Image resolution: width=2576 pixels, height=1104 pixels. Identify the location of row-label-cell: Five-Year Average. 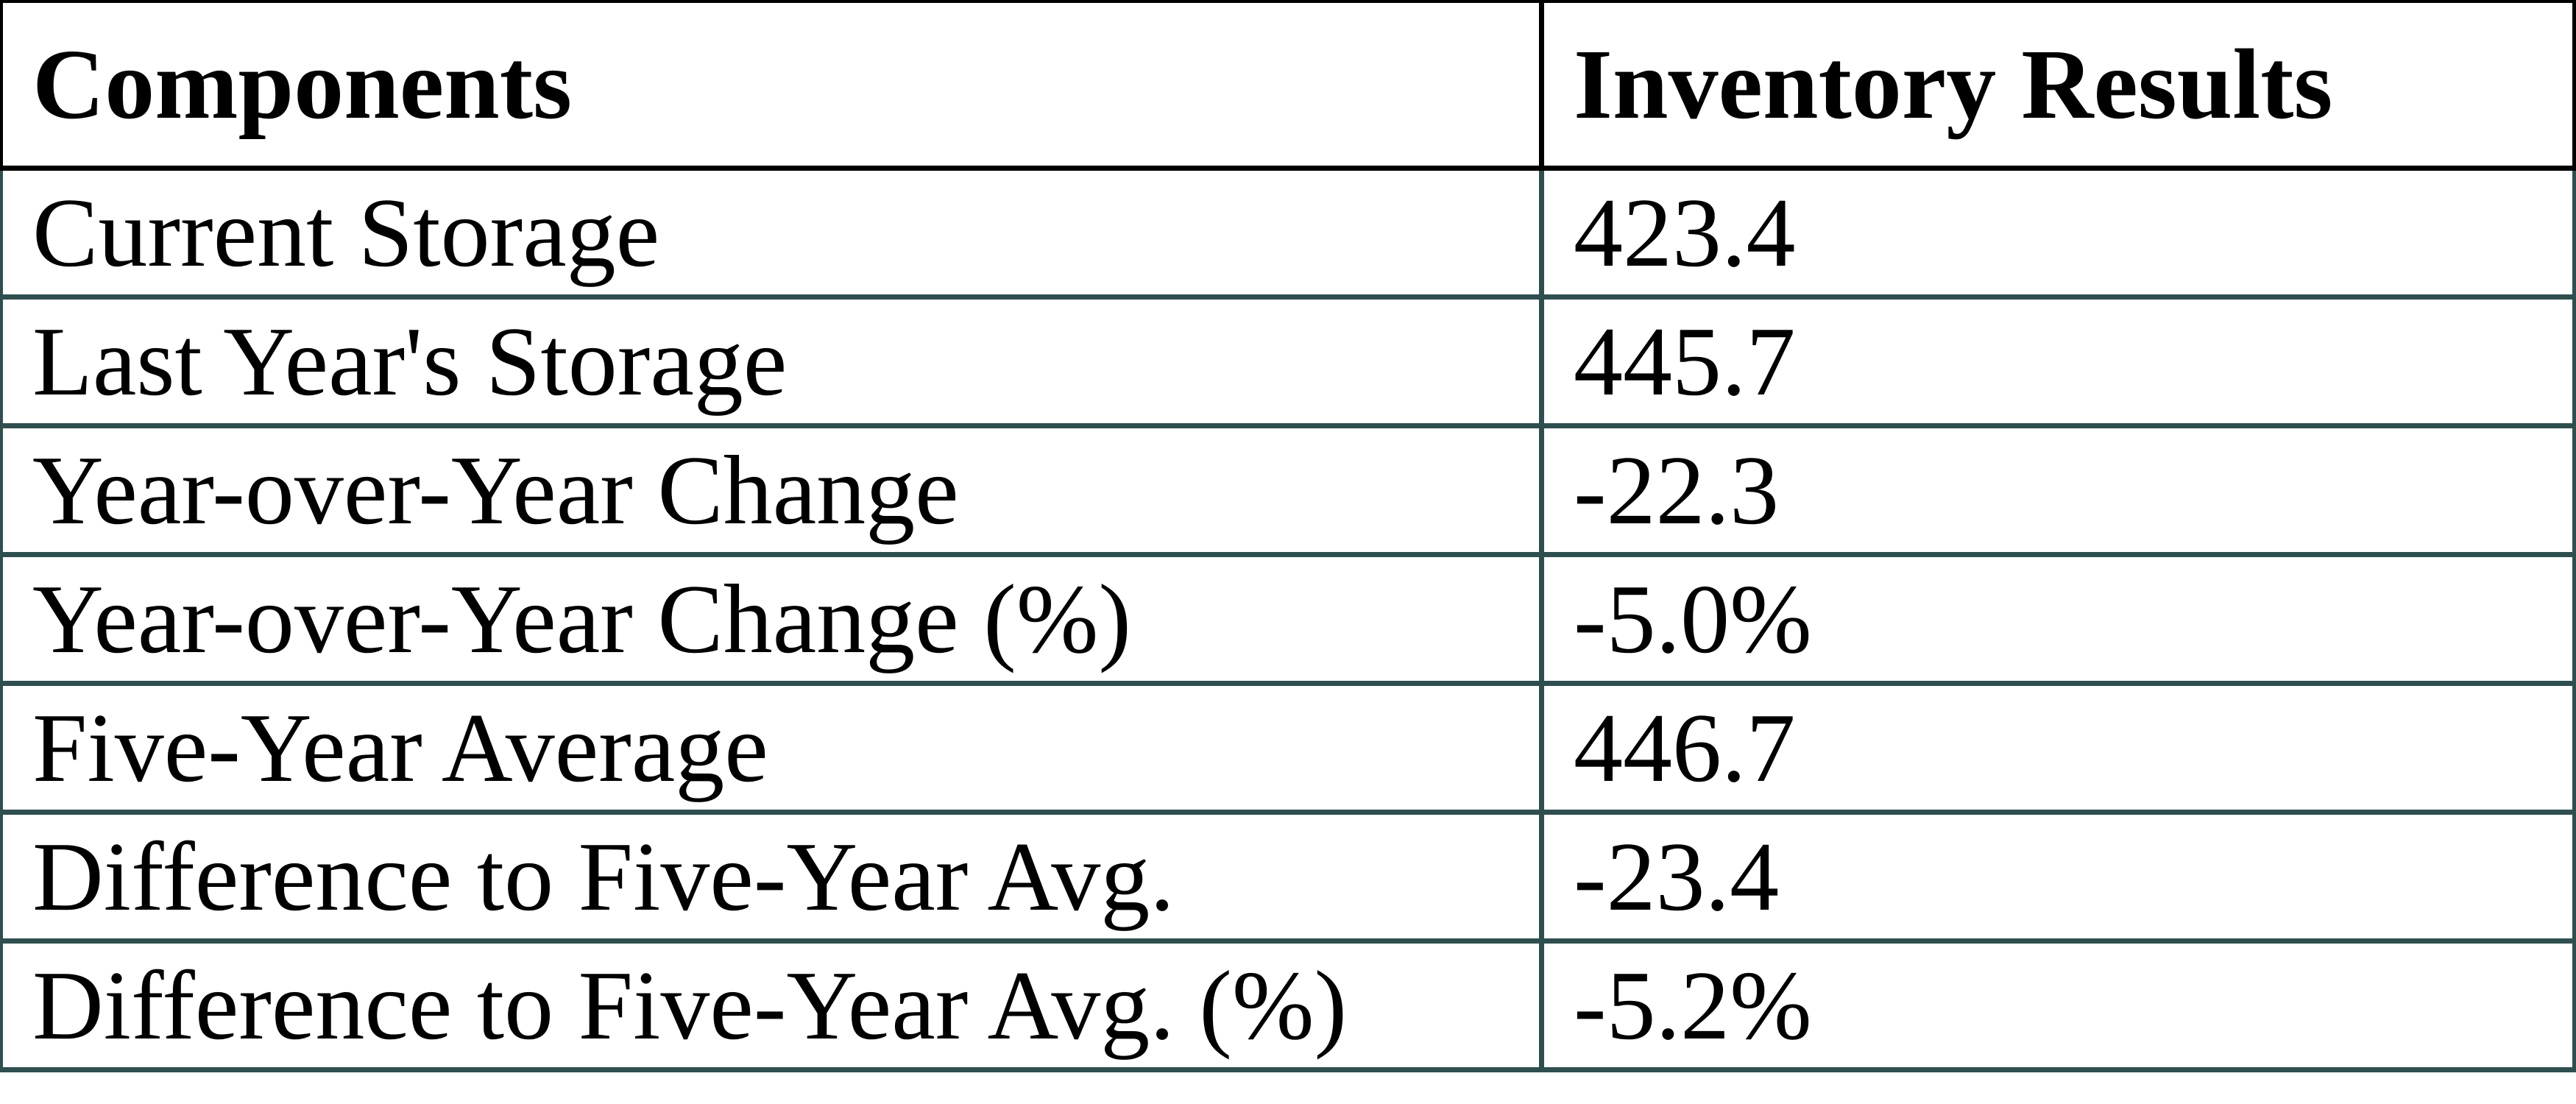
(773, 748).